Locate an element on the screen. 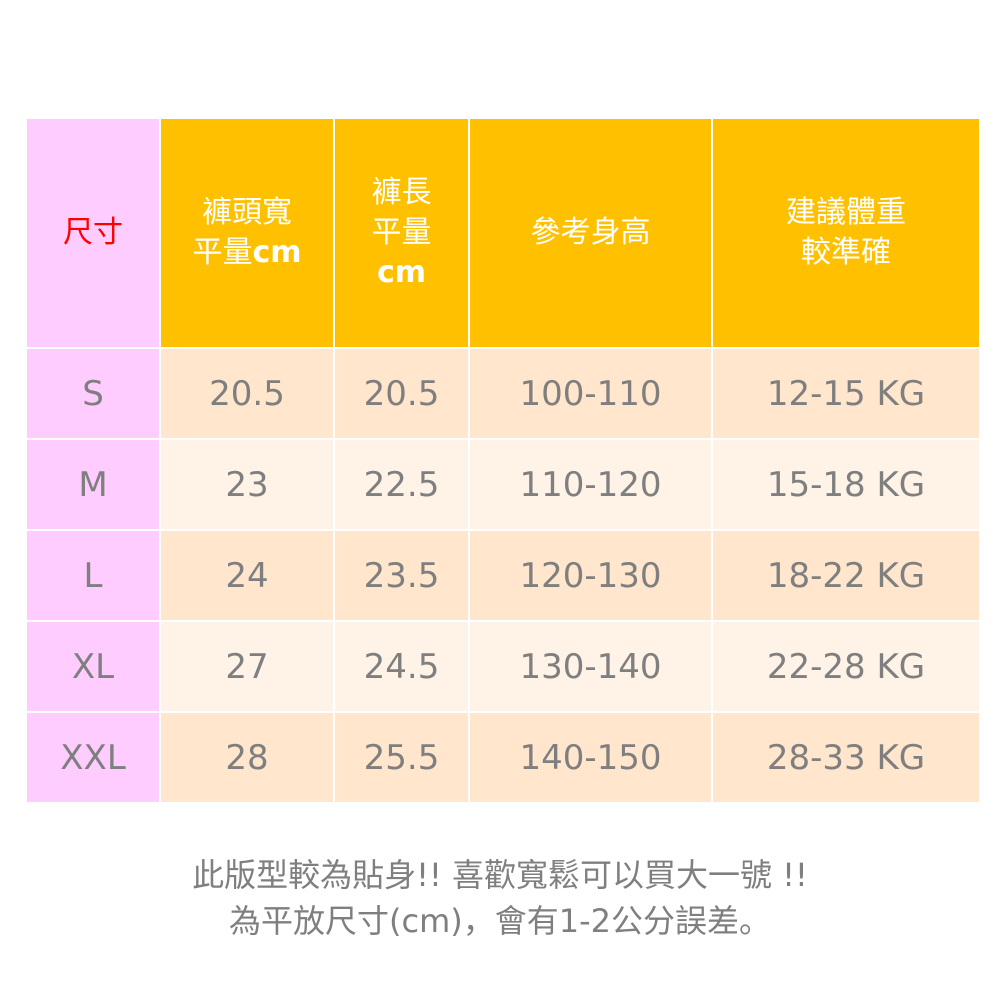 This screenshot has width=1000, height=1000. header-waist-label: 褲頭寬 is located at coordinates (247, 212).